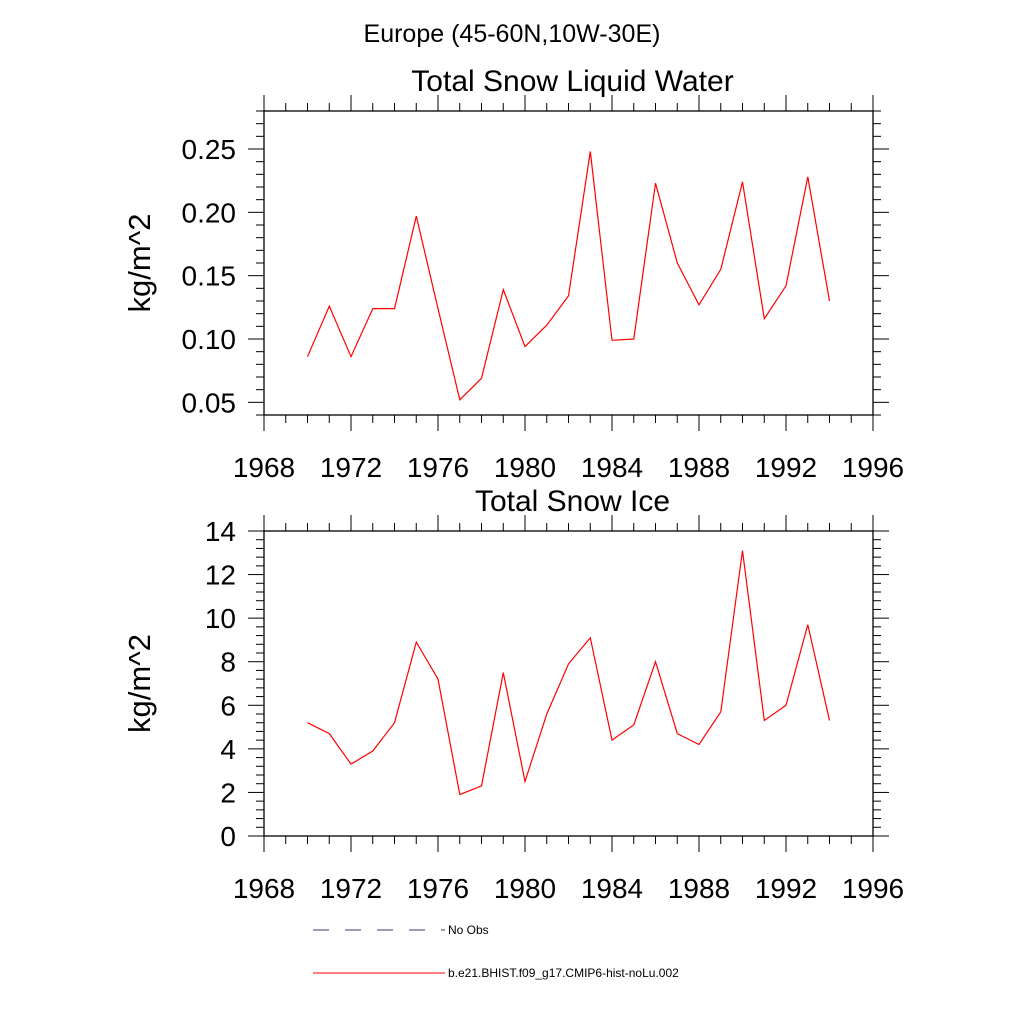 The height and width of the screenshot is (1024, 1024). Describe the element at coordinates (220, 575) in the screenshot. I see `y-tick-label: 12` at that location.